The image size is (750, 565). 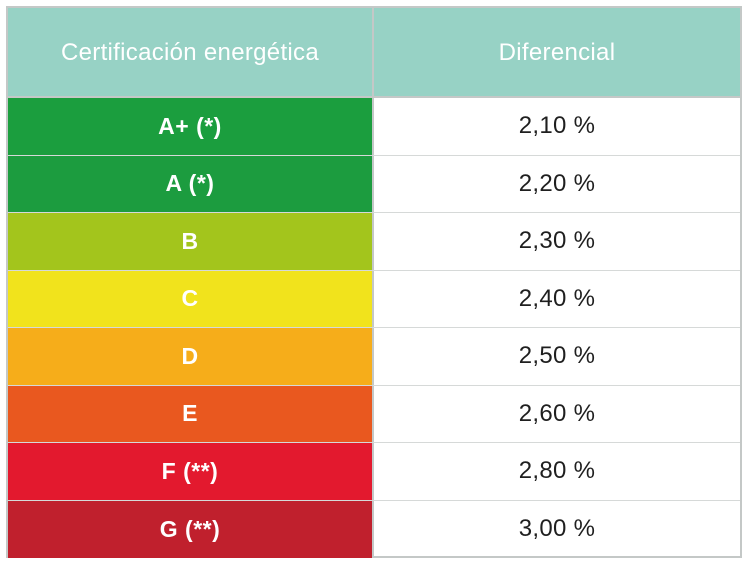 I want to click on table-row: B 2,30 %, so click(x=374, y=242).